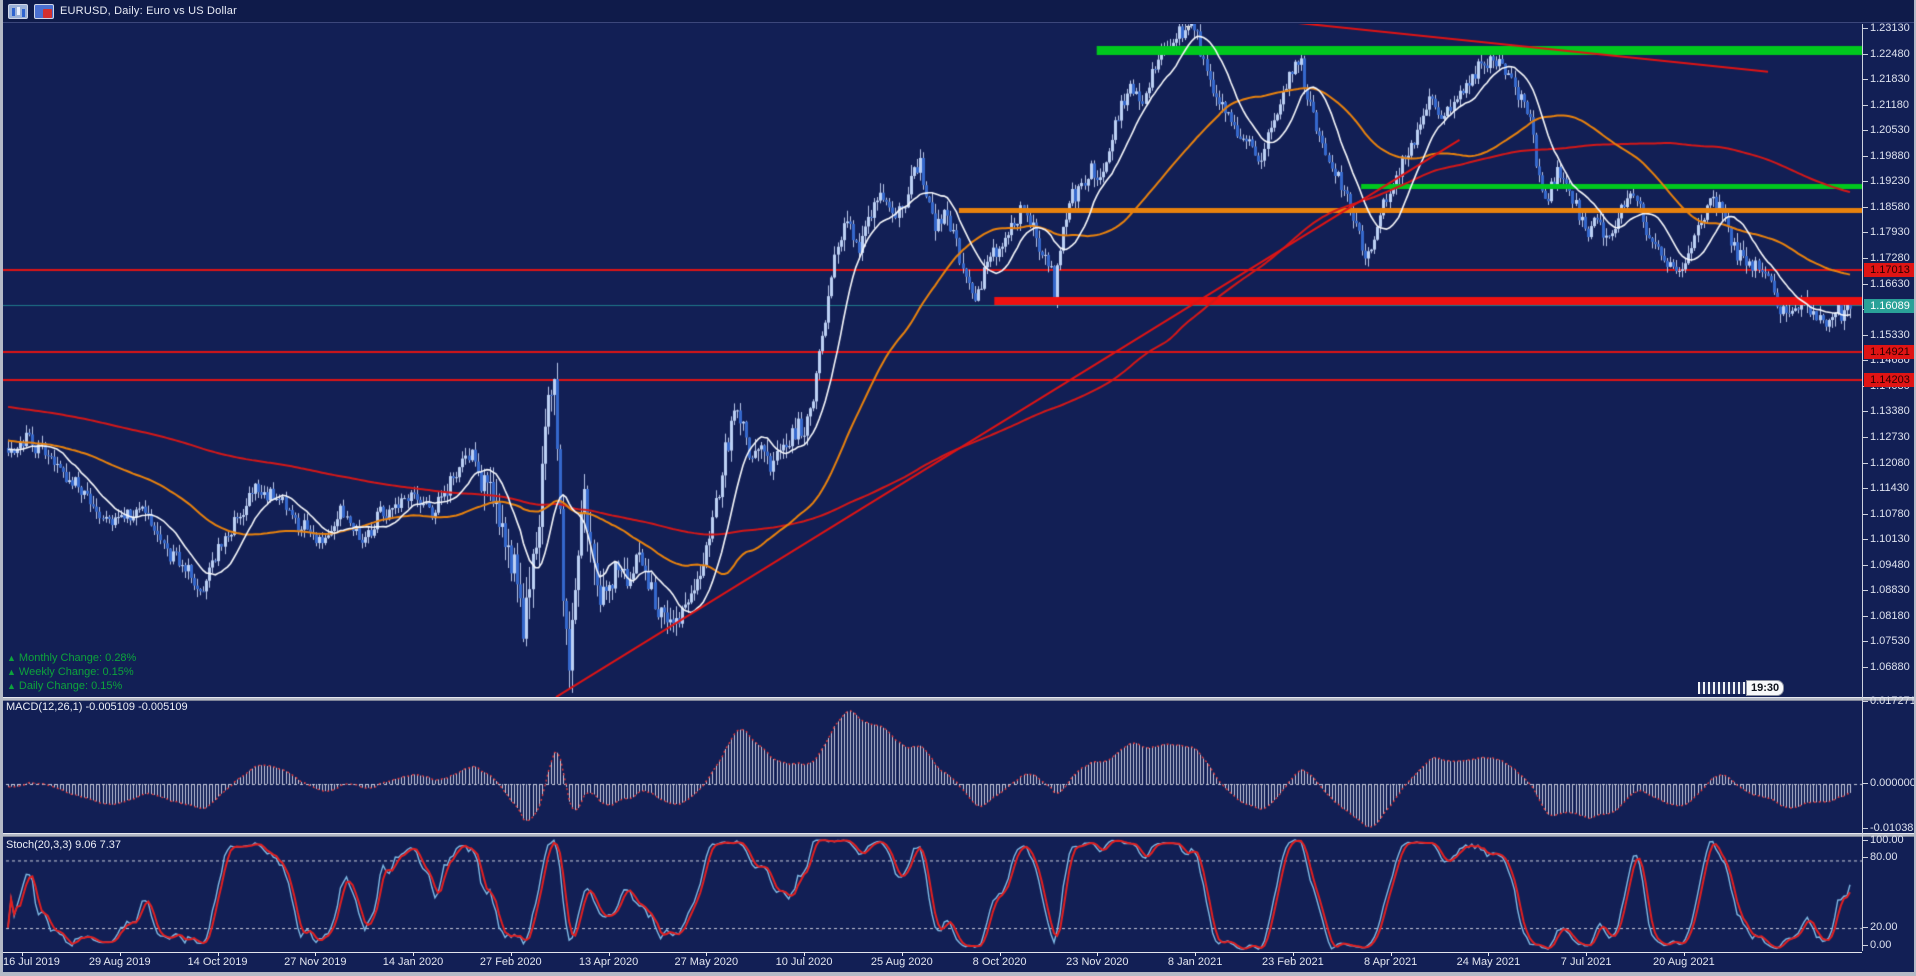  I want to click on date-label: 14 Oct 2019, so click(217, 962).